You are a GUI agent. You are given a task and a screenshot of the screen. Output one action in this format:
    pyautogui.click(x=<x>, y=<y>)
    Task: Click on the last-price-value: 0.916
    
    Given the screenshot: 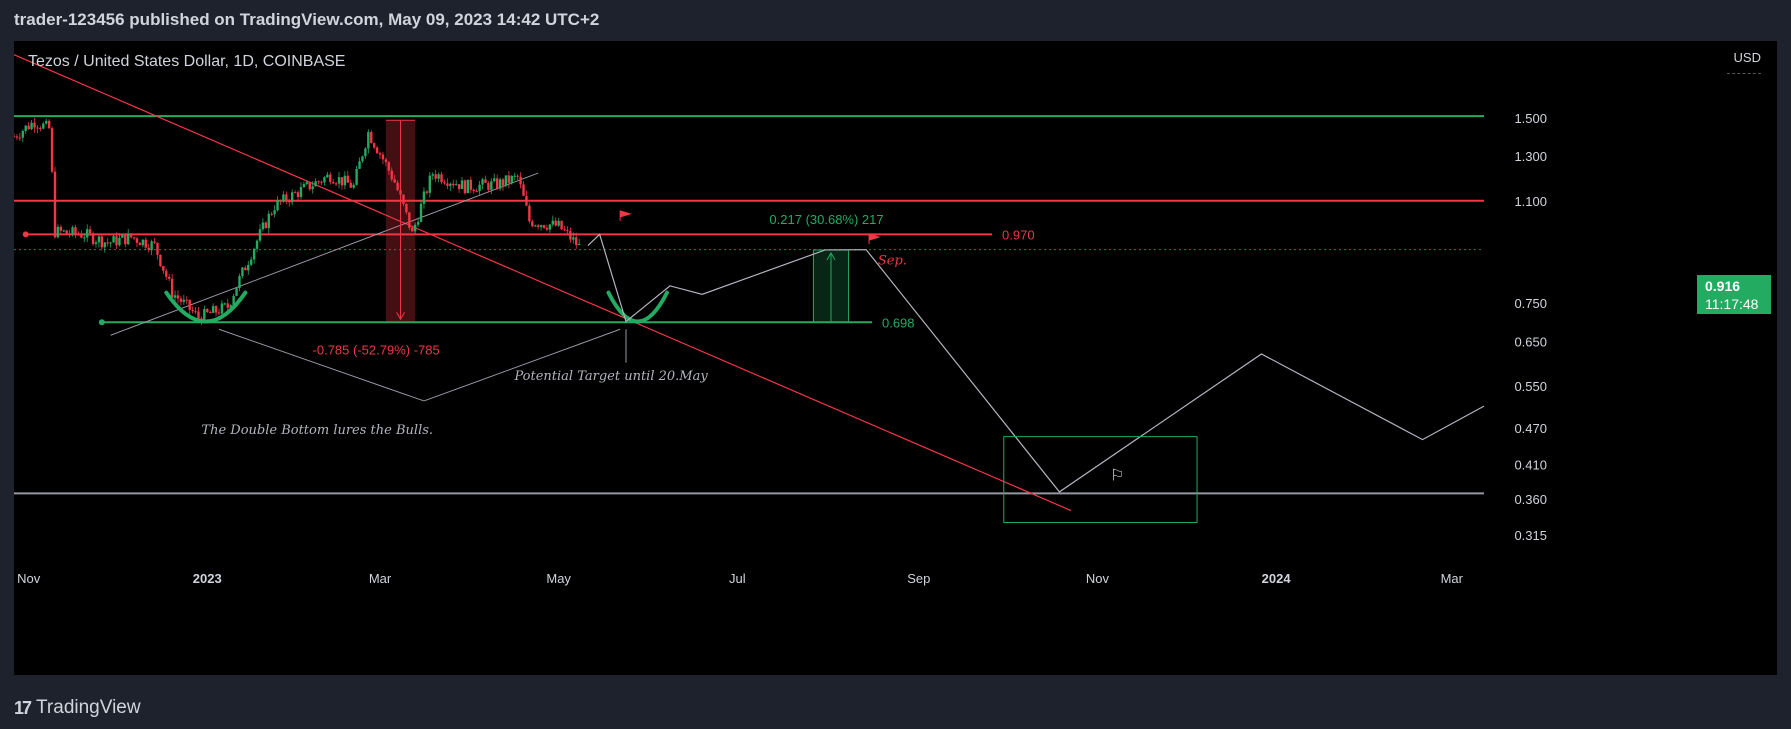 What is the action you would take?
    pyautogui.click(x=1723, y=286)
    